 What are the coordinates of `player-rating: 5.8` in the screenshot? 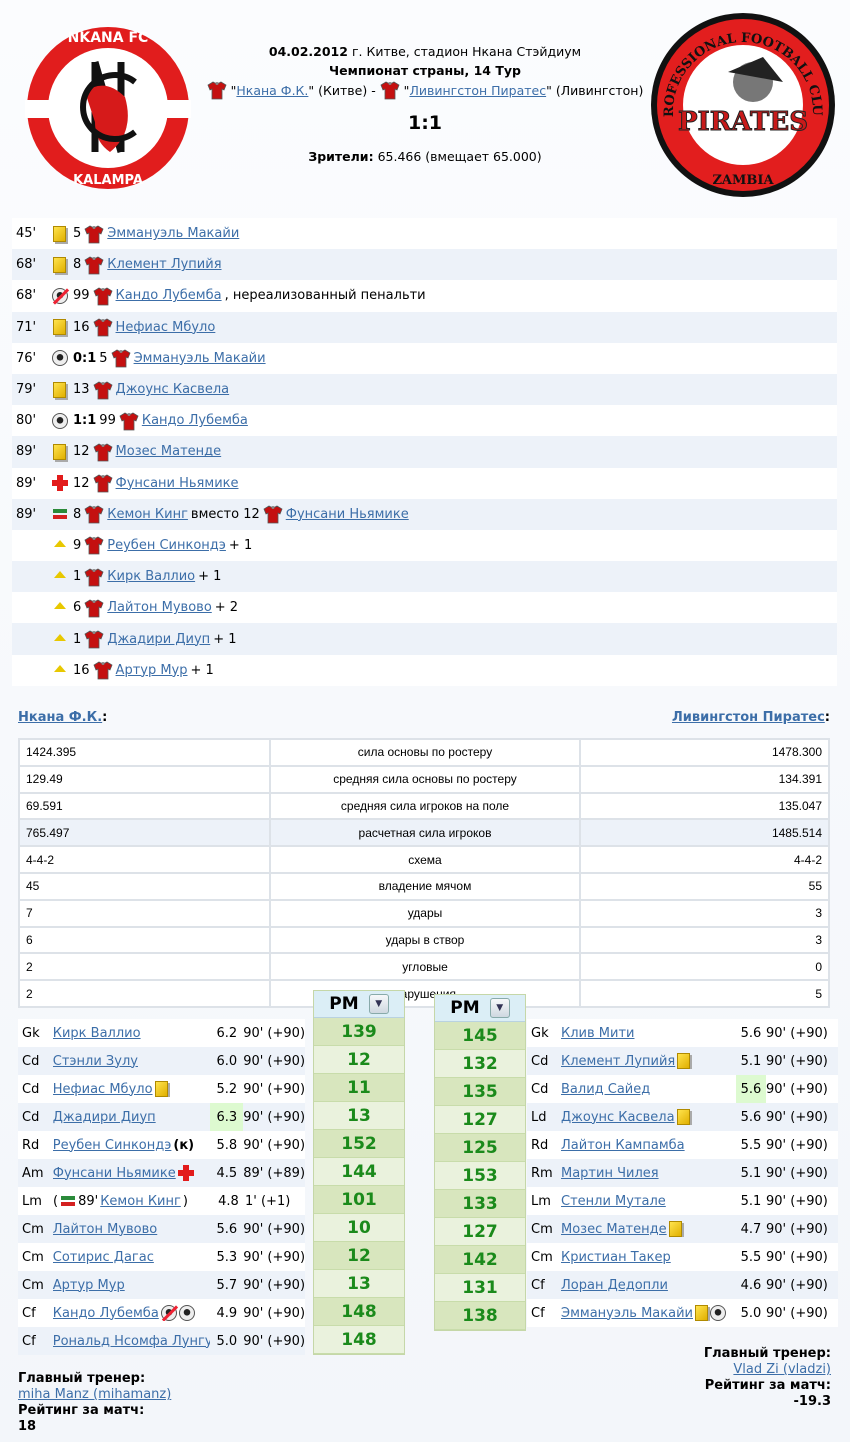 It's located at (227, 1145).